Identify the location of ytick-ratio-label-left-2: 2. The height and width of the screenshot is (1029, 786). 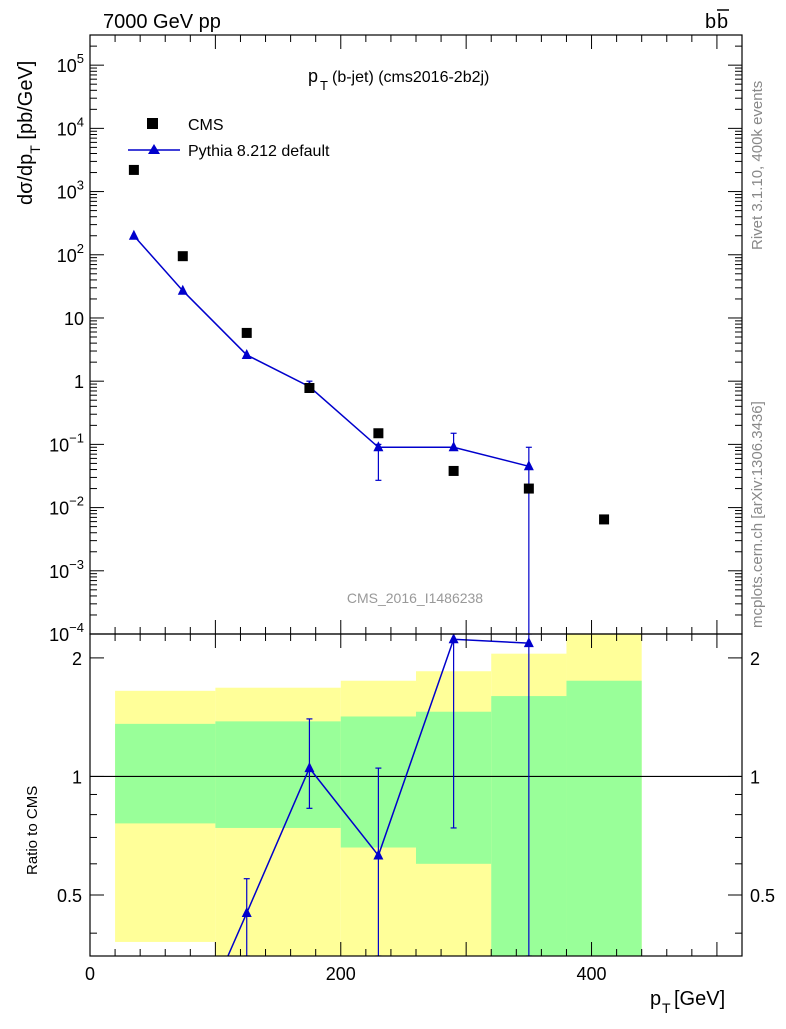
(77, 659).